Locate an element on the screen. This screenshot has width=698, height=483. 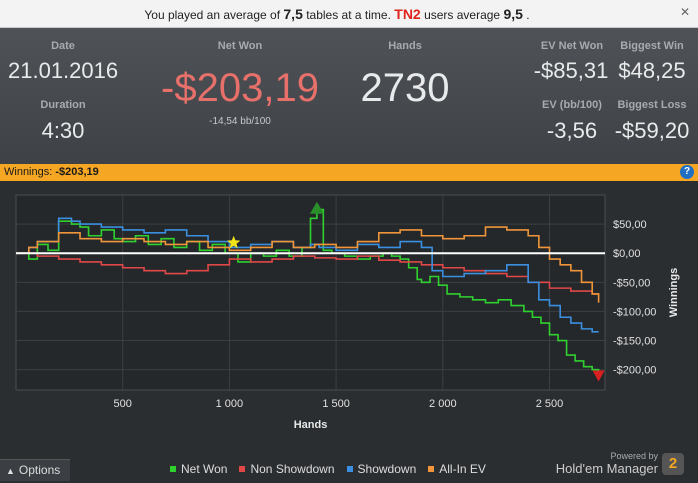
biggest-loss-value: -$59,20 is located at coordinates (652, 130).